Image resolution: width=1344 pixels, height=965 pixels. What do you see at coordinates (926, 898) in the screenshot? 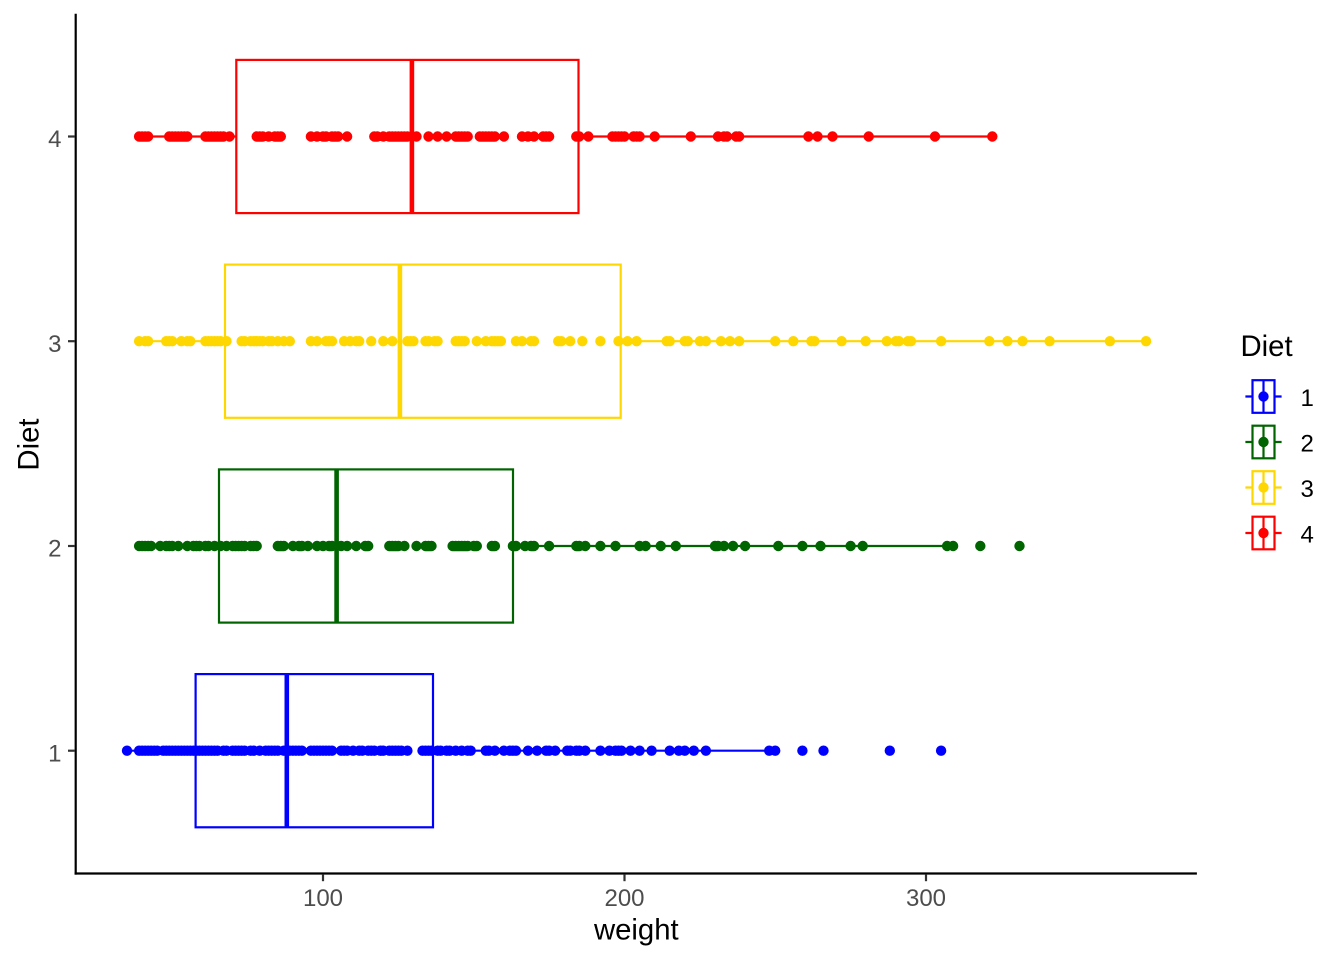
I see `svg-text: 300` at bounding box center [926, 898].